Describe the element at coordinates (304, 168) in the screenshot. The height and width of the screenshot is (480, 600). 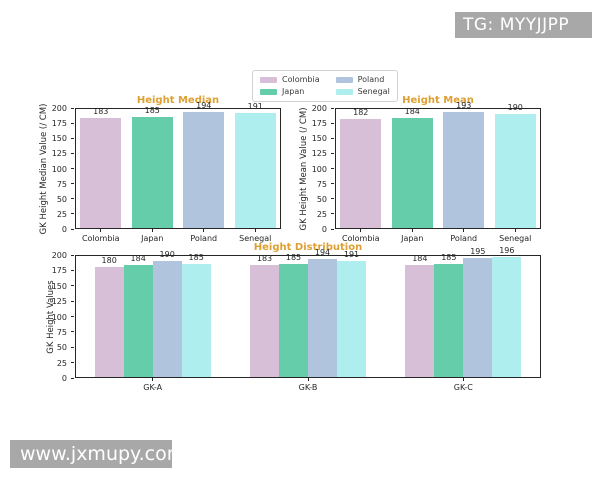
I see `y-axis-label: GK Height Mean Value (/ CM)` at that location.